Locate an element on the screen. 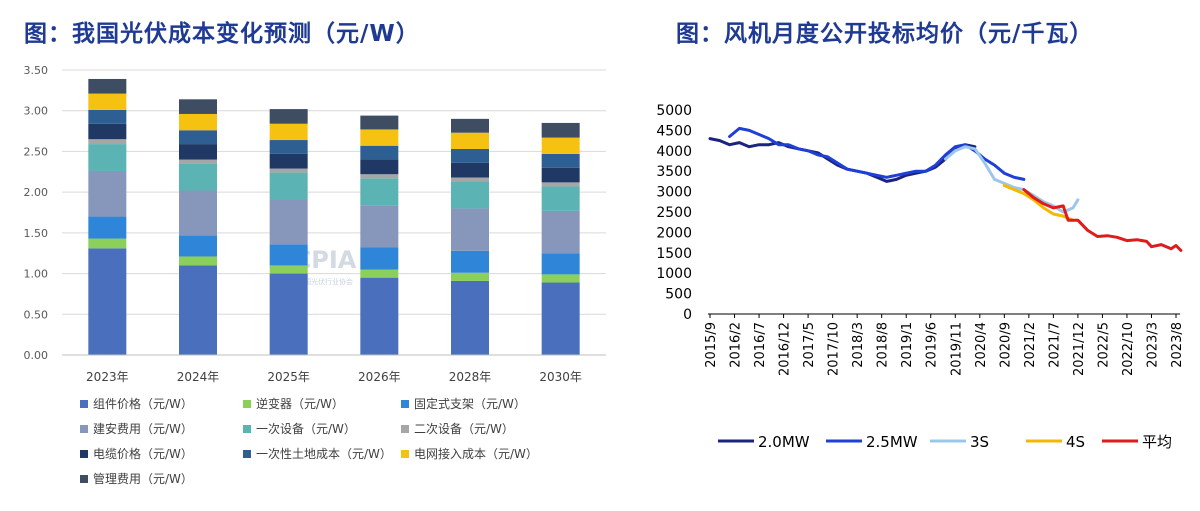 Image resolution: width=1200 pixels, height=511 pixels. y-tick-label: 1.00 is located at coordinates (36, 274).